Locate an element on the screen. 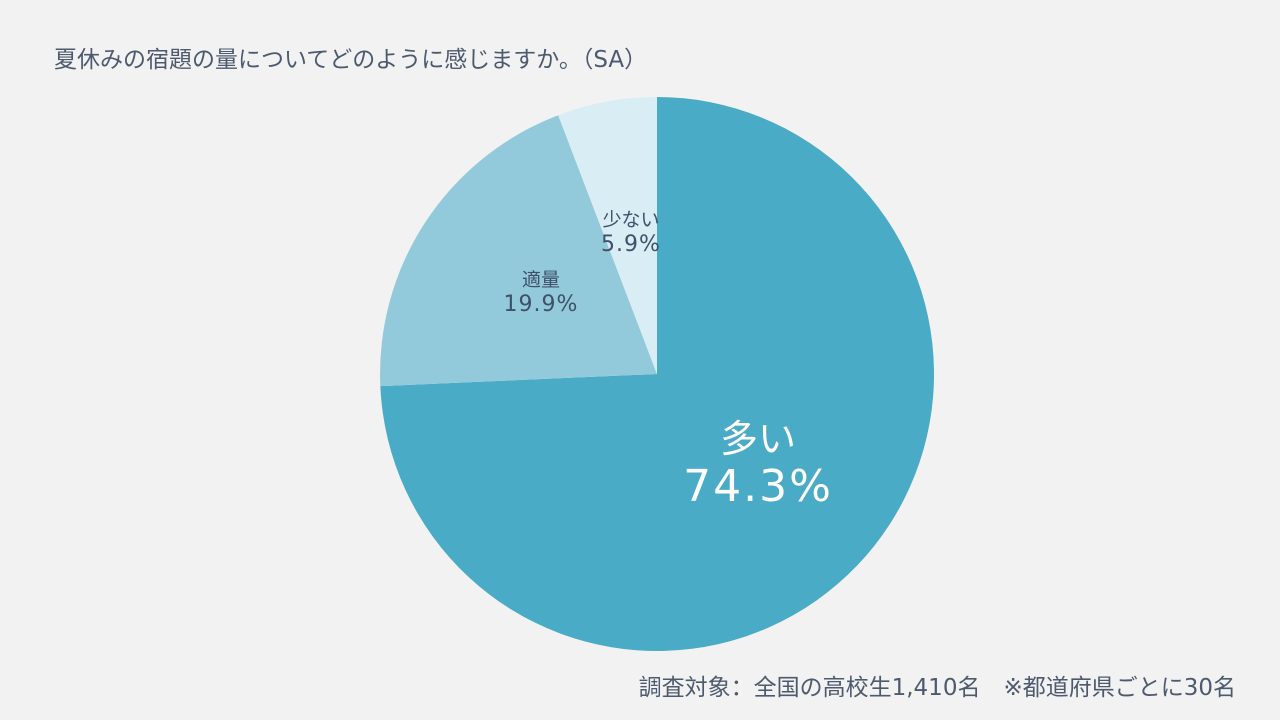 The image size is (1280, 720). data-label-few-value: 5.9% is located at coordinates (631, 244).